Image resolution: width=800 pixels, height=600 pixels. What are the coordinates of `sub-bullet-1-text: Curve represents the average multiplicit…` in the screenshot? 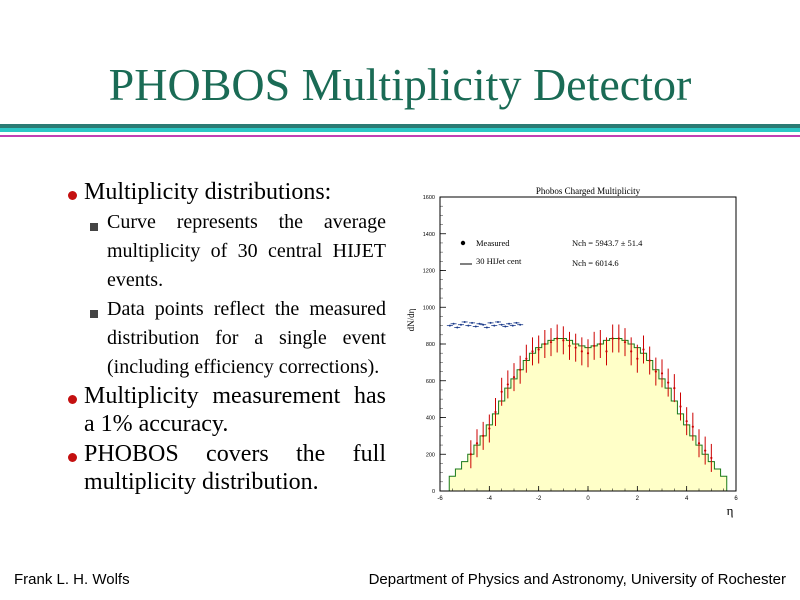 It's located at (246, 251).